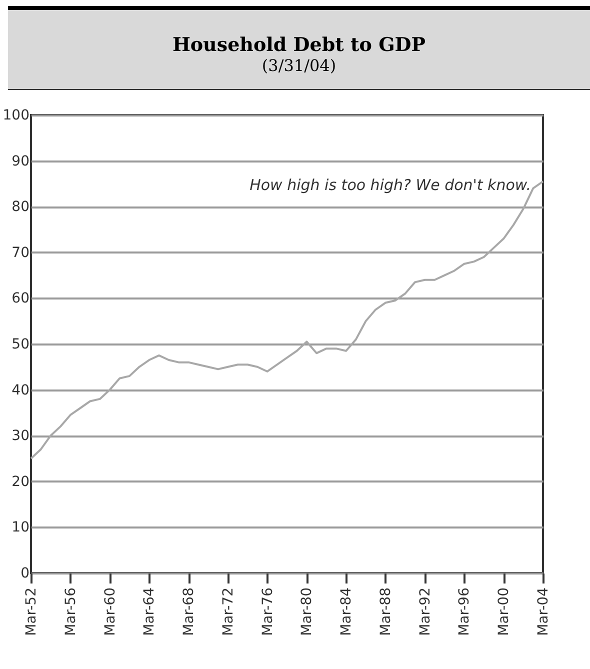  I want to click on x-tick-label: Mar-60, so click(110, 612).